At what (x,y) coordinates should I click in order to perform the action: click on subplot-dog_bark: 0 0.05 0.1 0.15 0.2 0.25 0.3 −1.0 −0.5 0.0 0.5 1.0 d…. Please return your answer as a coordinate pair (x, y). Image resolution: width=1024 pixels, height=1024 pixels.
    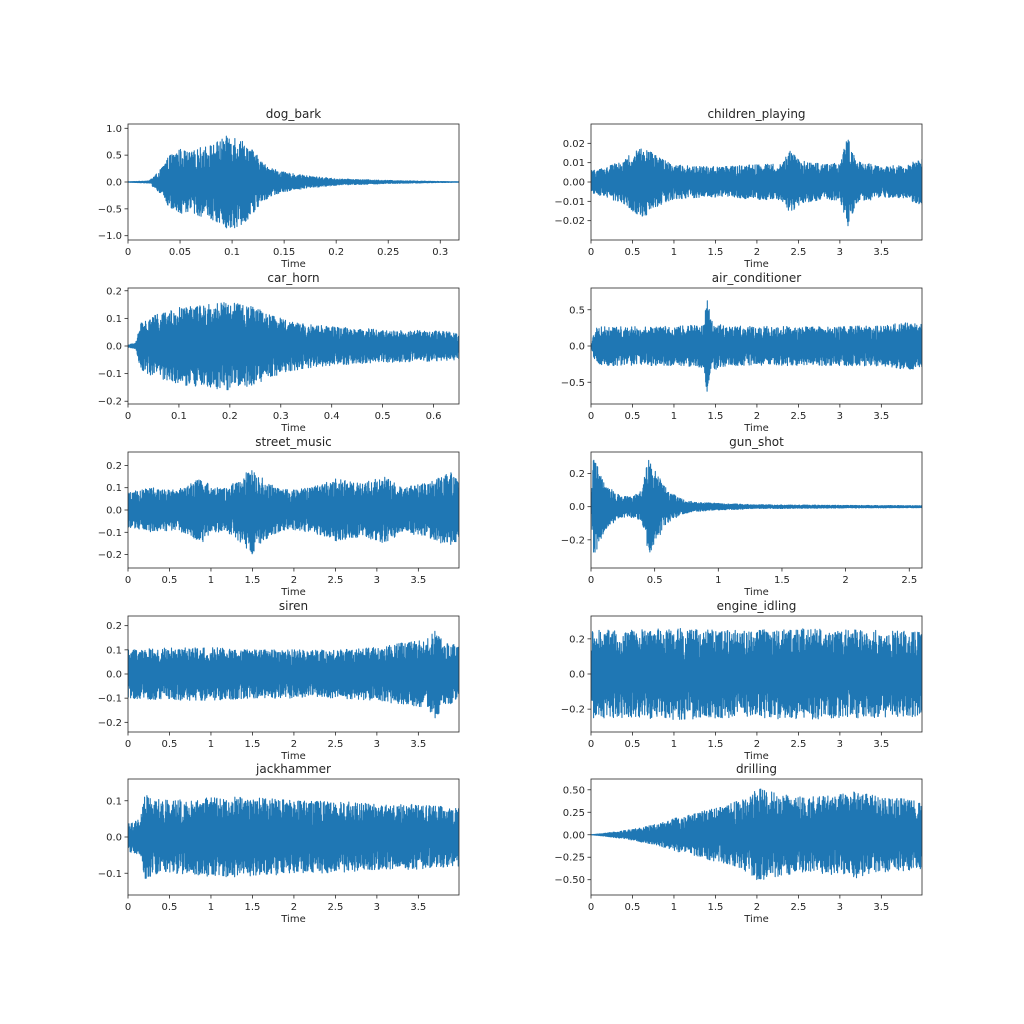
    Looking at the image, I should click on (279, 188).